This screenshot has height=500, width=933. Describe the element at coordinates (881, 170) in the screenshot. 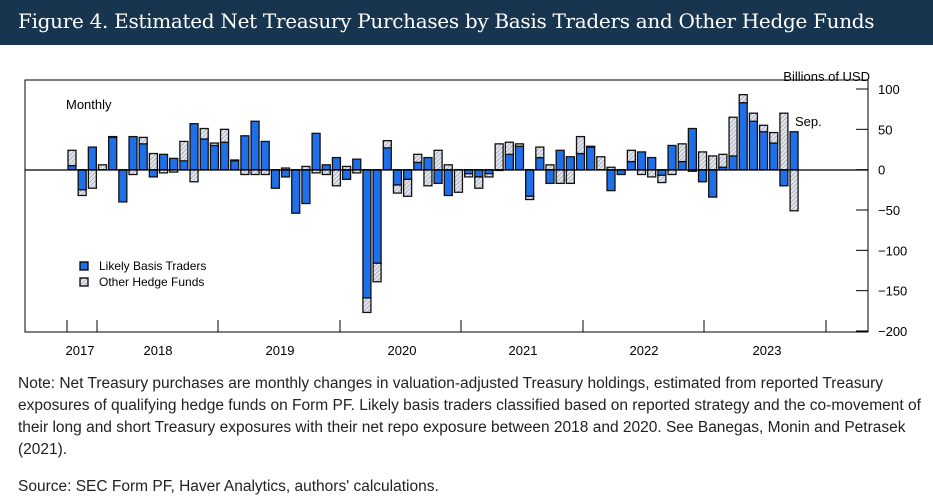

I see `y-tick-label: 0` at that location.